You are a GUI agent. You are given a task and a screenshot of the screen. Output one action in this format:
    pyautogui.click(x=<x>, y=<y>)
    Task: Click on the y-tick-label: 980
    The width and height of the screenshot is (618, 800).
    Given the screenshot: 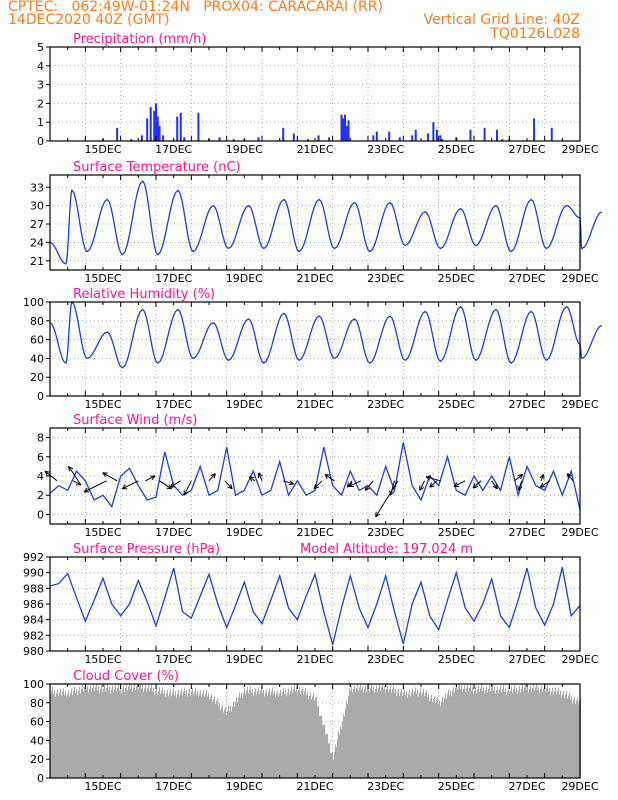 What is the action you would take?
    pyautogui.click(x=33, y=651)
    